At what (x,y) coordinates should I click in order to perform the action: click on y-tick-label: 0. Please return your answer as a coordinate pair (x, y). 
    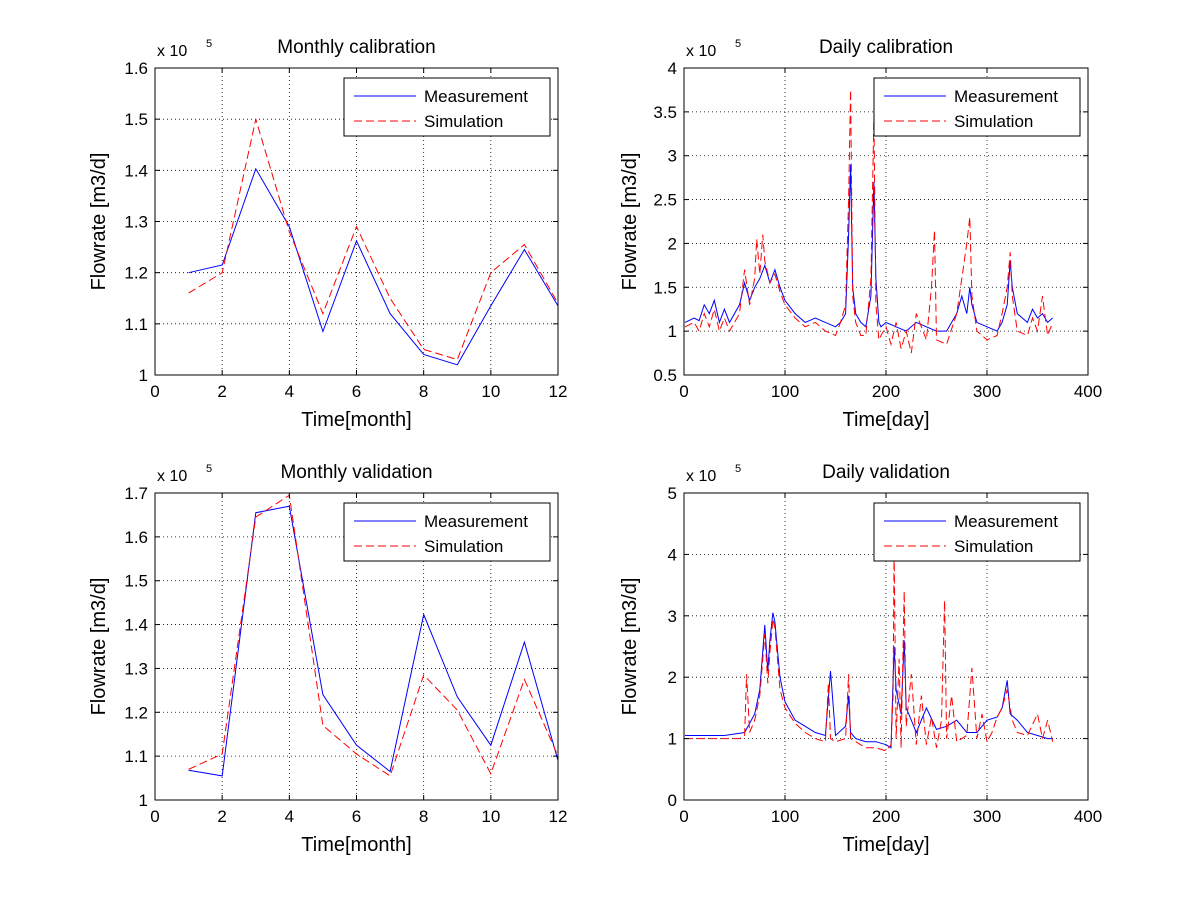
    Looking at the image, I should click on (672, 800).